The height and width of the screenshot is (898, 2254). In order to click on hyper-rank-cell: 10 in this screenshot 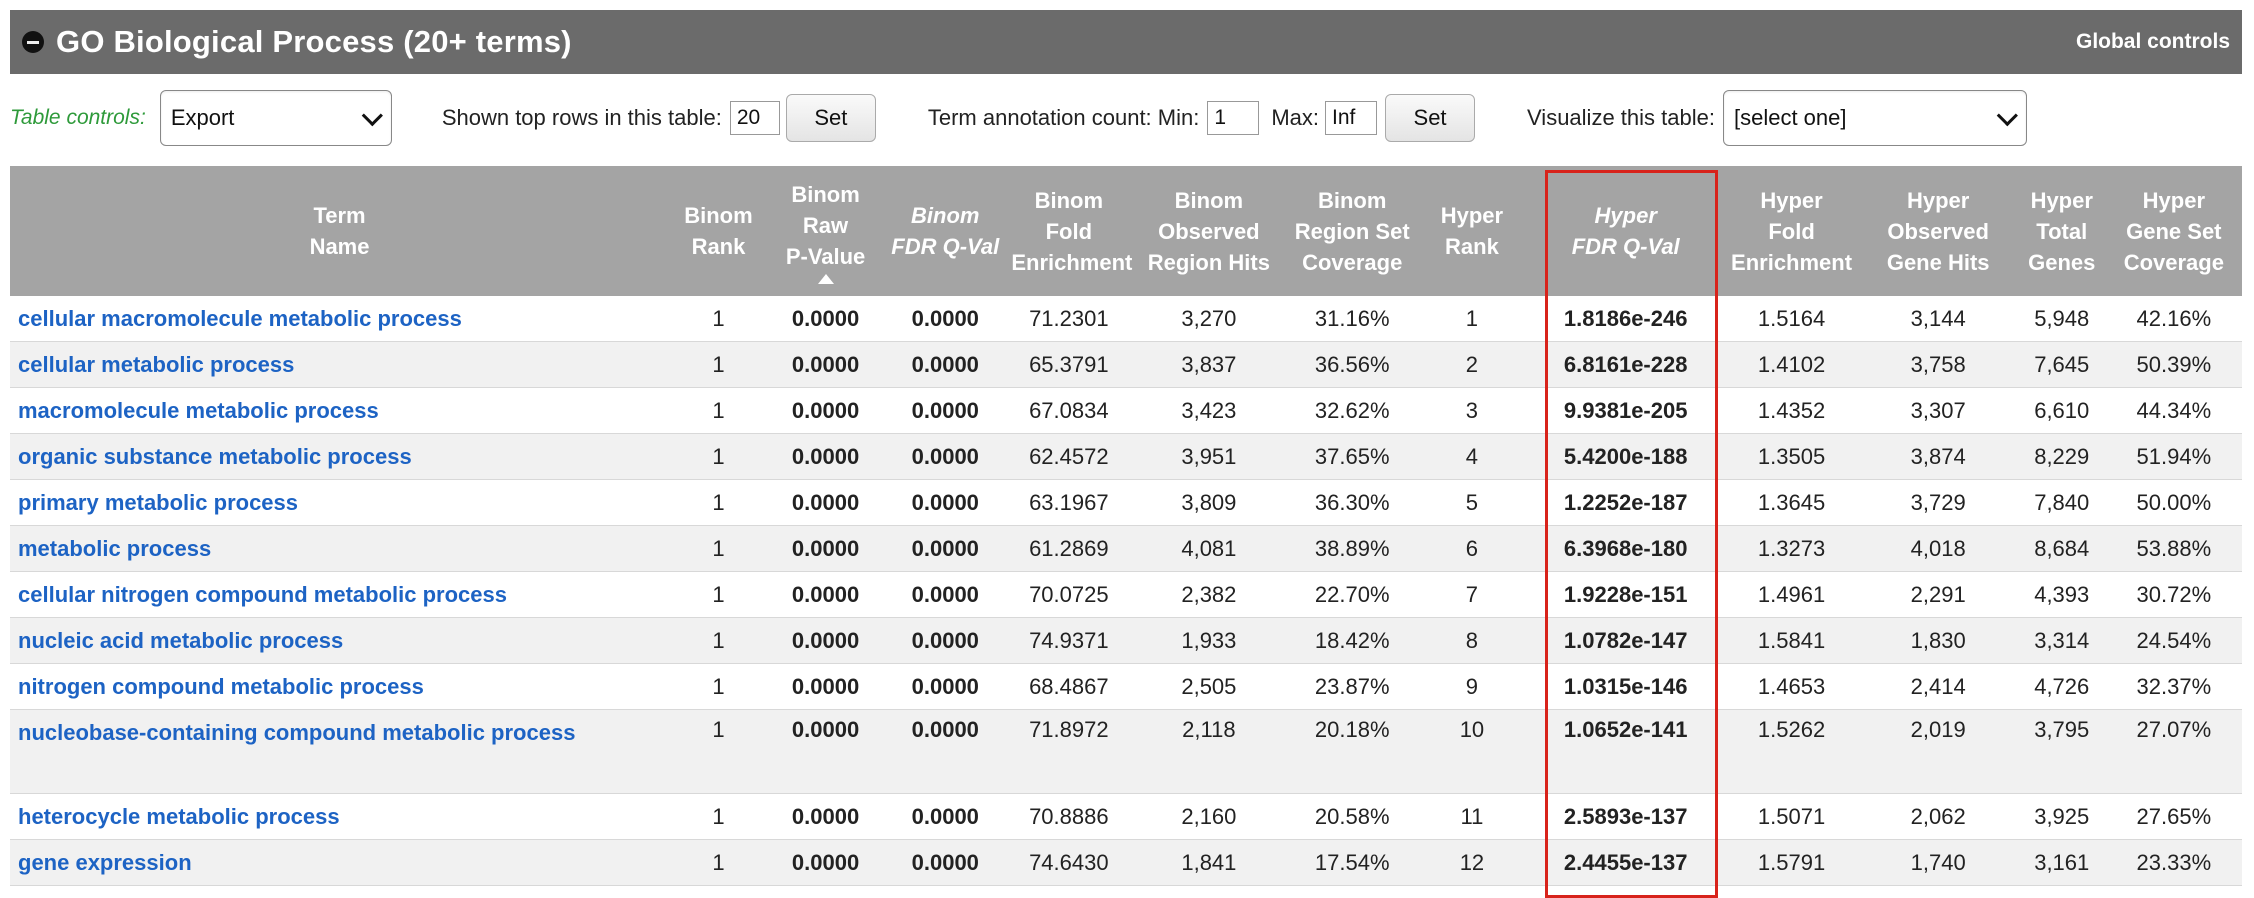, I will do `click(1472, 751)`.